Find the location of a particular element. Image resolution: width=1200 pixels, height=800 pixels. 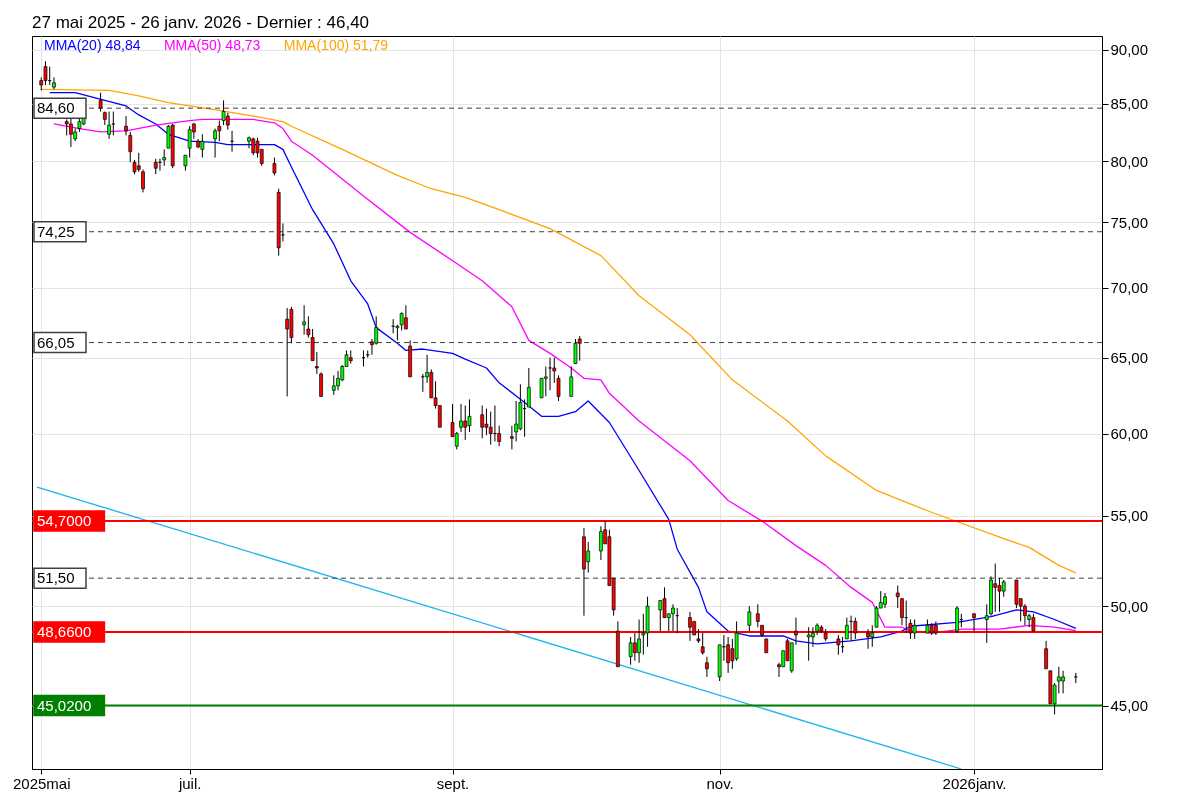

x-tick-label: juil. is located at coordinates (189, 783).